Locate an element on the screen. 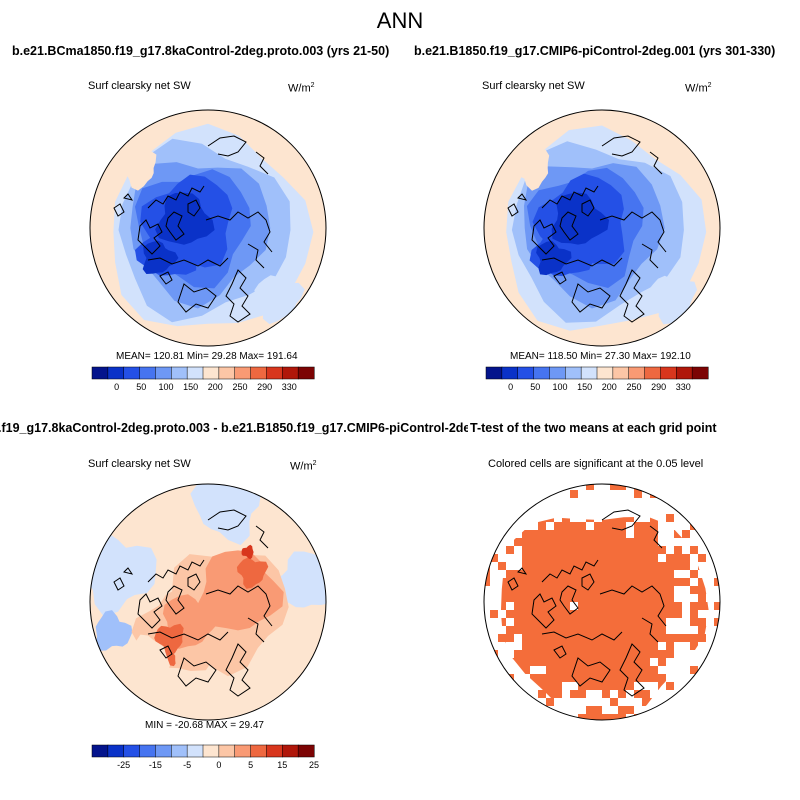  colorbar-tick-label: -15 is located at coordinates (155, 765).